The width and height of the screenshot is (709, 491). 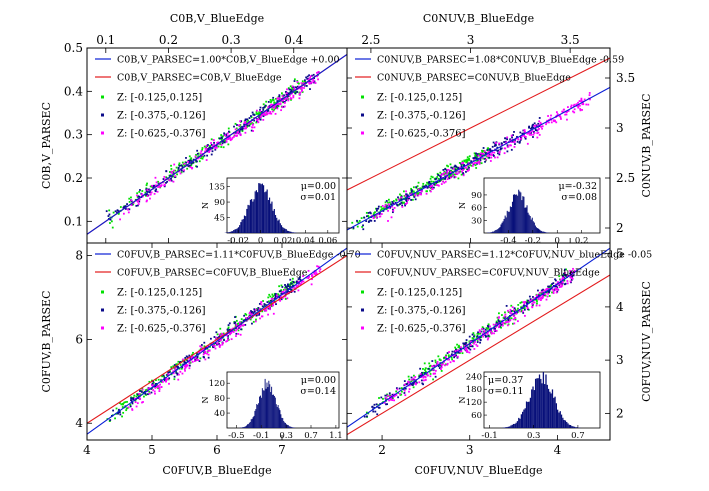 I want to click on legend-series-label: Z: [-0.375,-0.126], so click(x=421, y=116).